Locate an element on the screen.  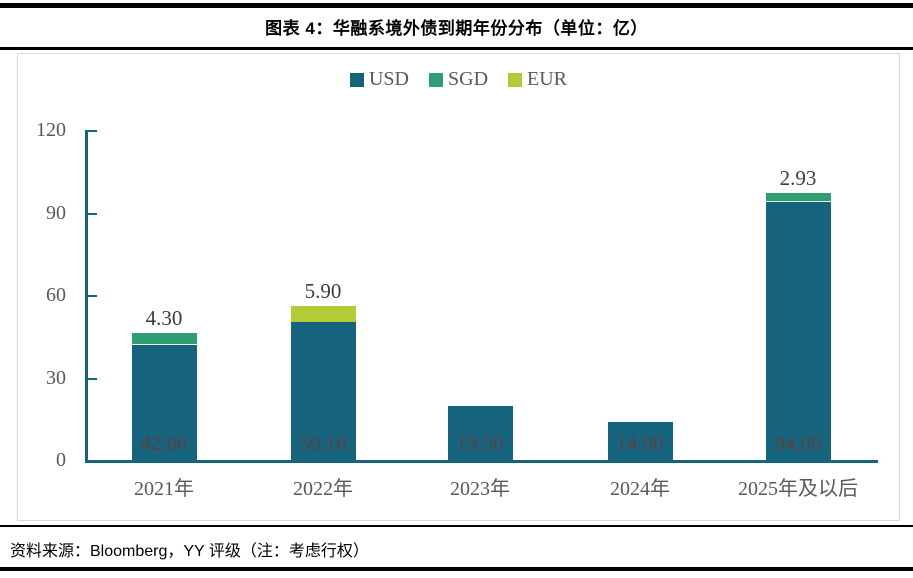
x-category-label: 2025年及以后 is located at coordinates (798, 489).